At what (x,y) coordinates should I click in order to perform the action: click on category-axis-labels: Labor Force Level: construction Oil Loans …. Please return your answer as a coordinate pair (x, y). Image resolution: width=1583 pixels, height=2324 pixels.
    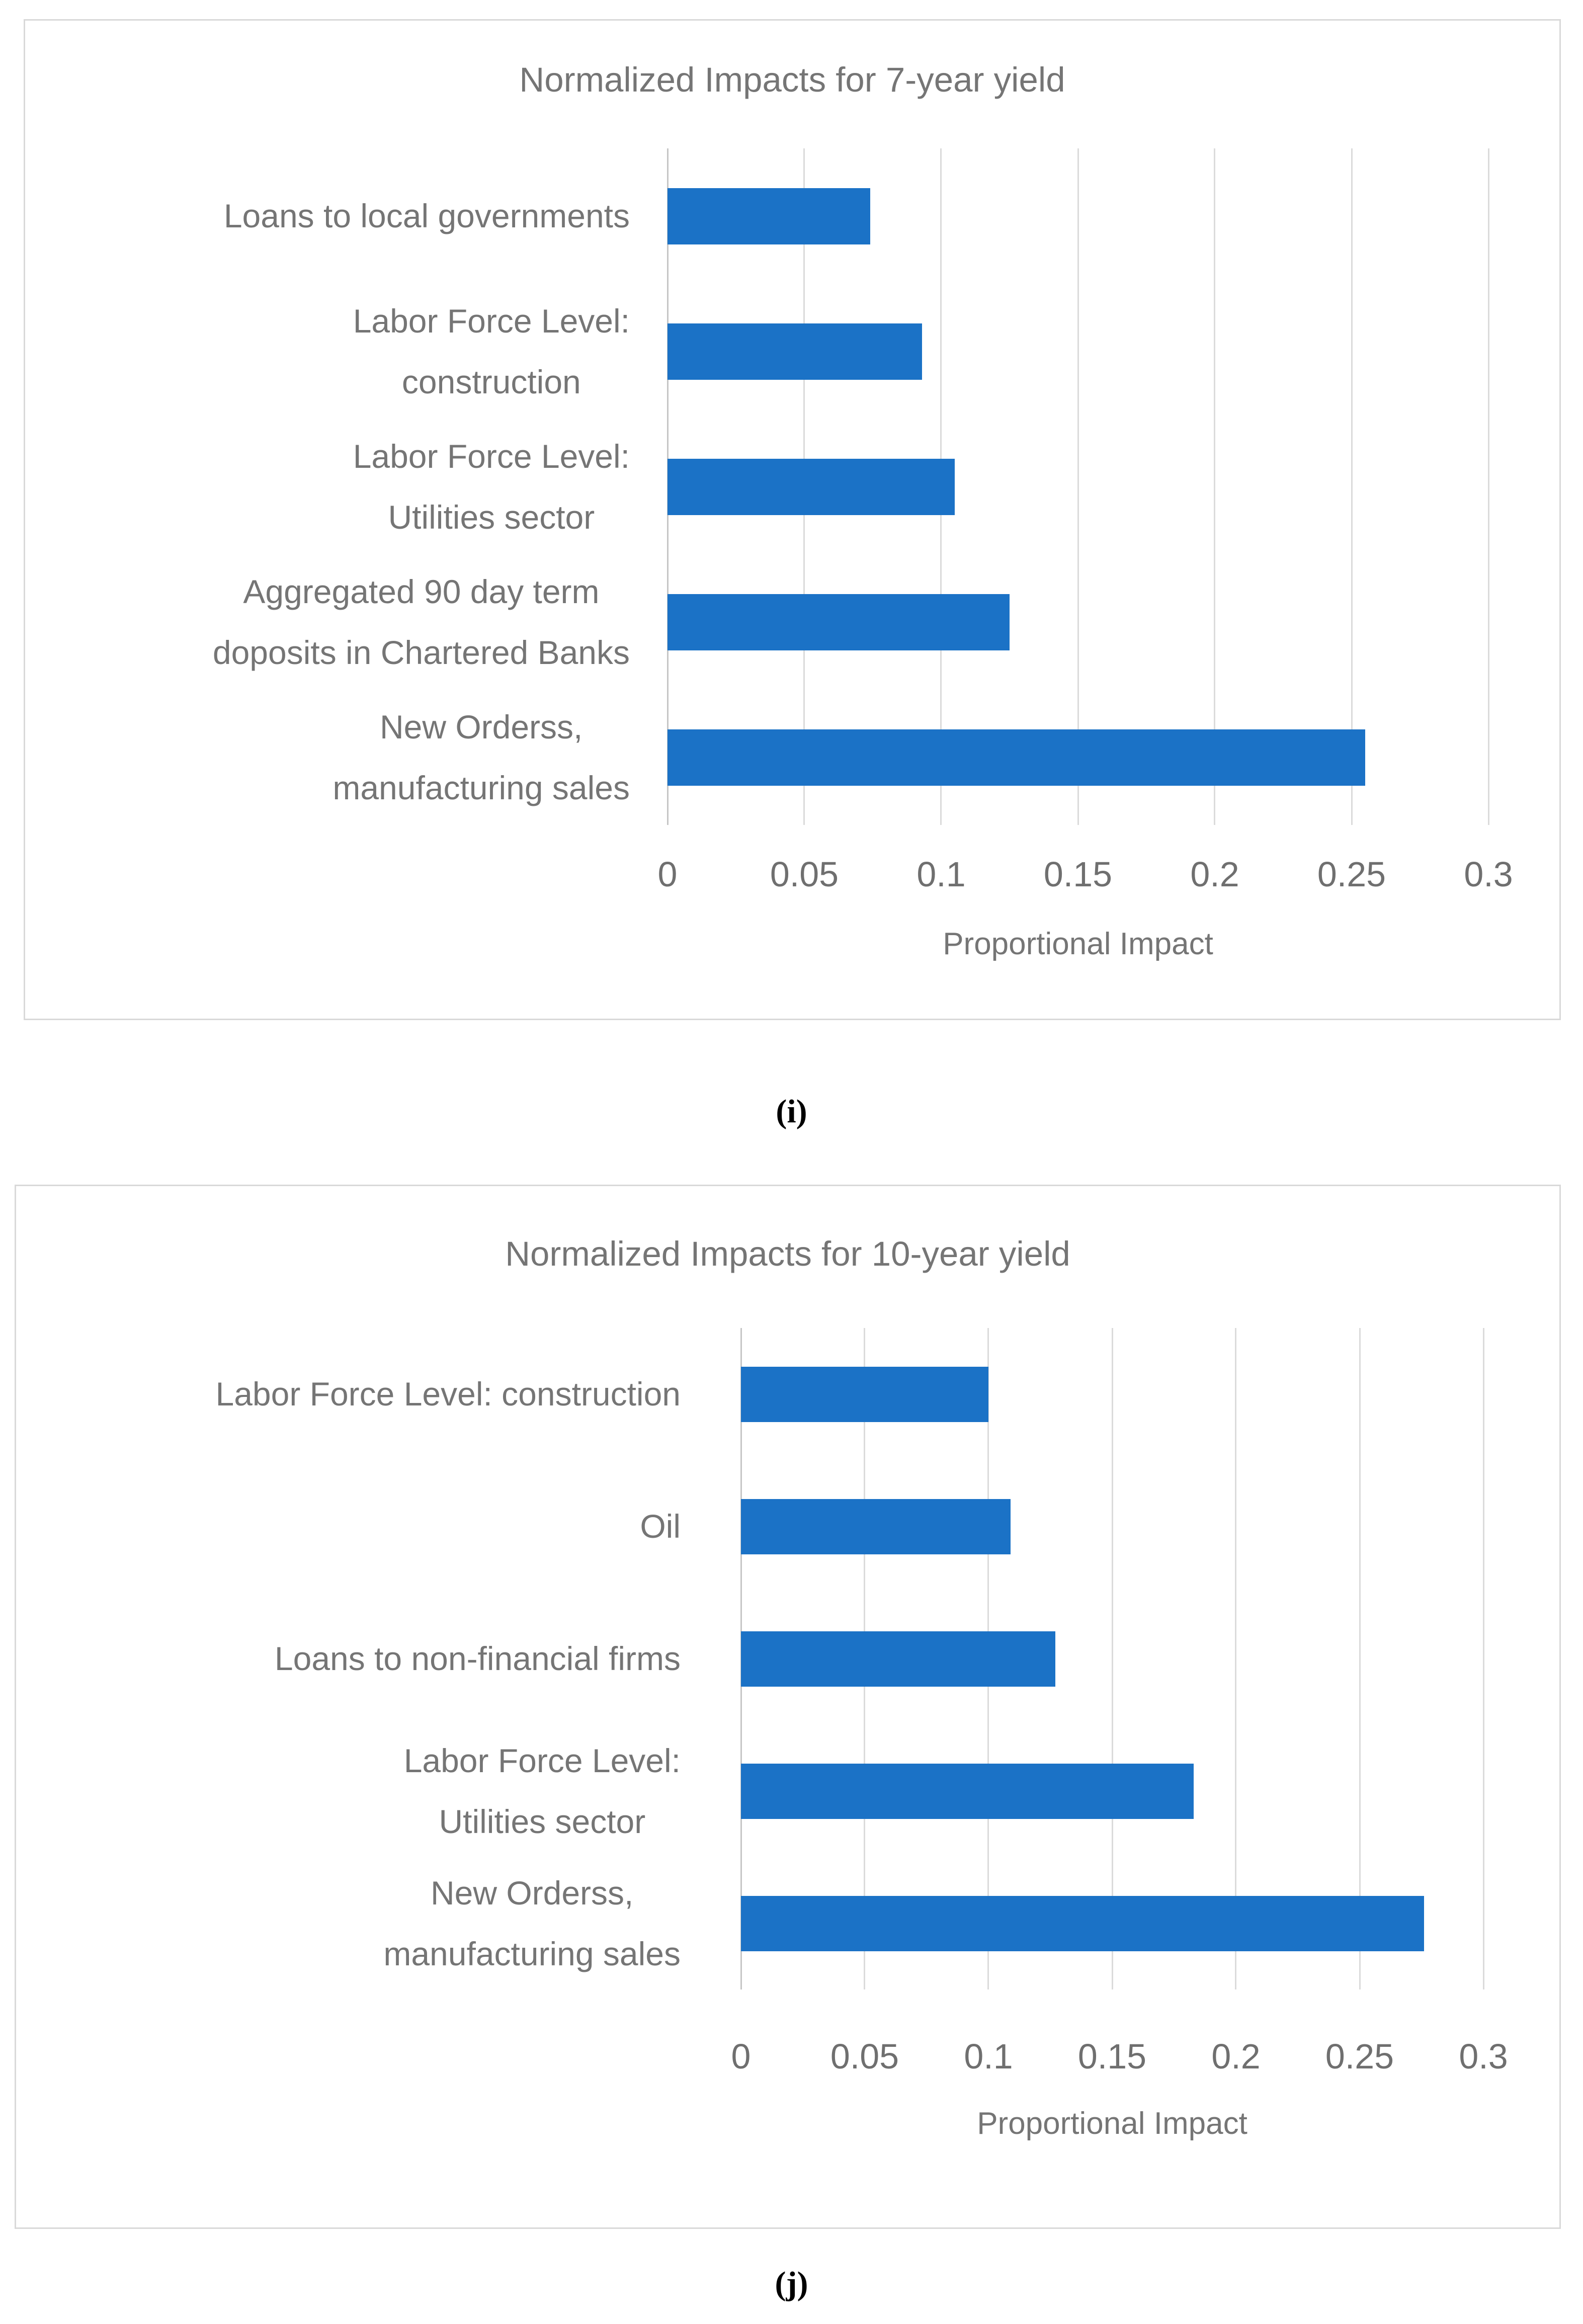
    Looking at the image, I should click on (353, 1659).